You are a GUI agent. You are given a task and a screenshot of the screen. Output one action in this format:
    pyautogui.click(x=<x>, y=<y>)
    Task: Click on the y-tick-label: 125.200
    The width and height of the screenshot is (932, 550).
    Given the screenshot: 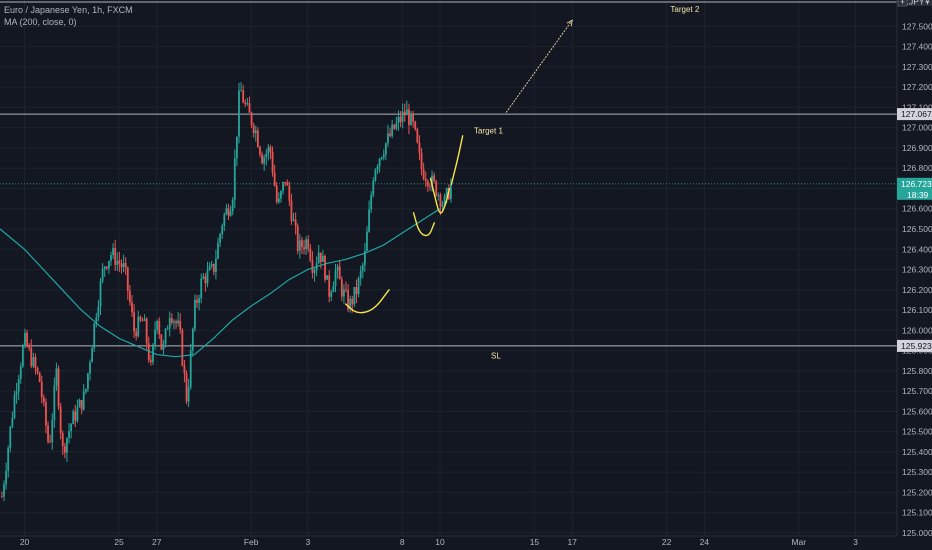 What is the action you would take?
    pyautogui.click(x=917, y=492)
    